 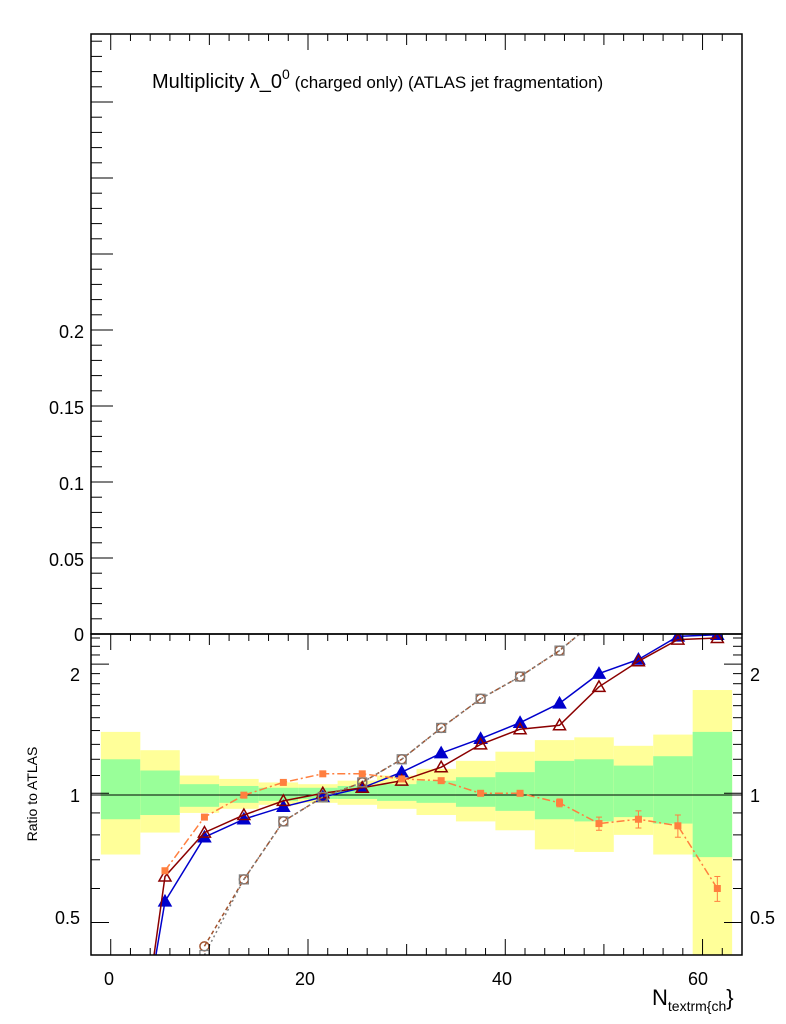 I want to click on x-axis-label: Ntextrm{ch}, so click(x=693, y=999).